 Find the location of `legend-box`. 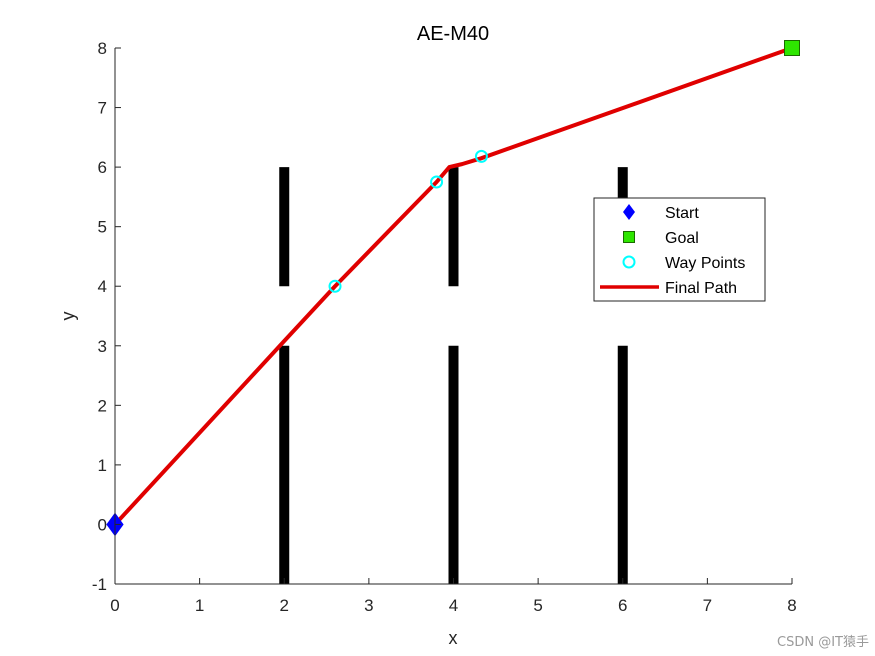

legend-box is located at coordinates (679, 249).